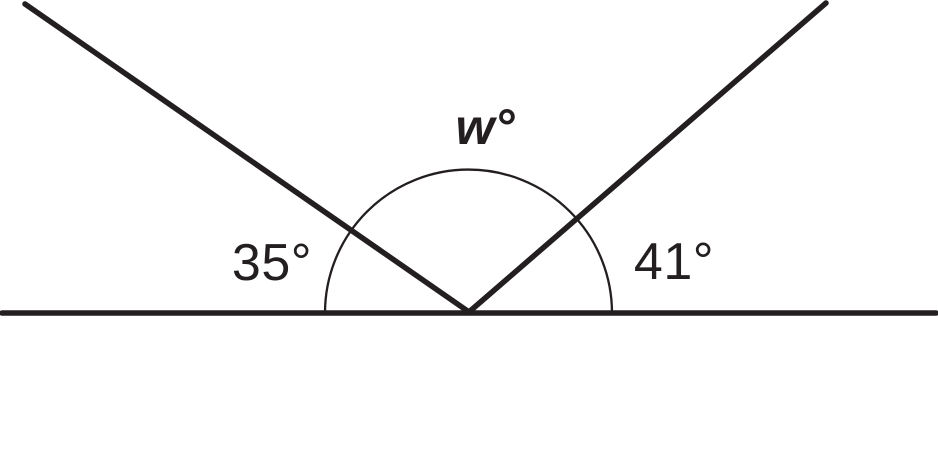 The image size is (938, 460). Describe the element at coordinates (674, 262) in the screenshot. I see `right-angle-label: 41°` at that location.